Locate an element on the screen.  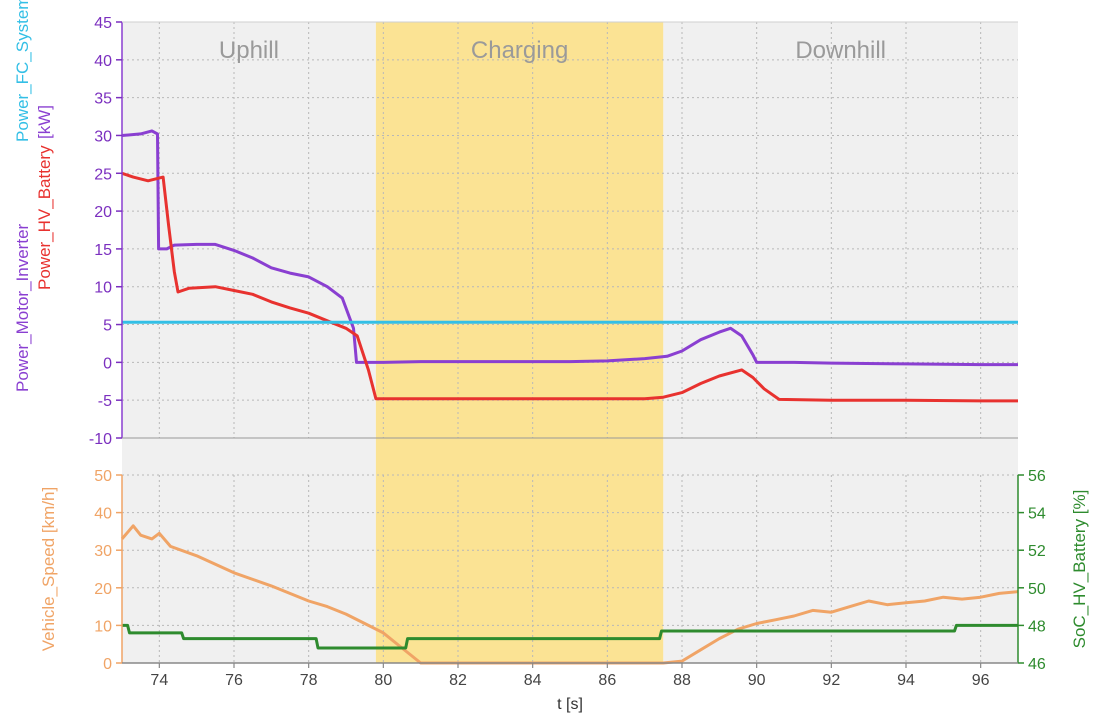
y2-tick-label: 50 is located at coordinates (1037, 589).